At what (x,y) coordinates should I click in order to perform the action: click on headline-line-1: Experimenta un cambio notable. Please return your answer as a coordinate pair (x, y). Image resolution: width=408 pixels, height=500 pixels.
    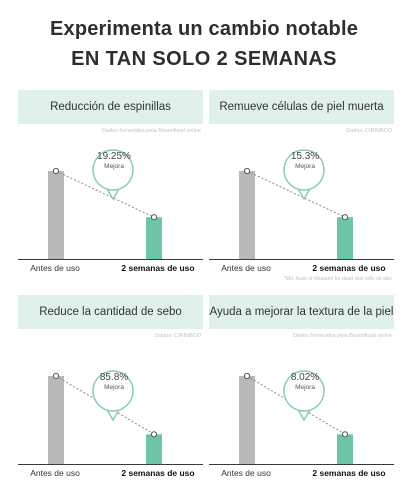
    Looking at the image, I should click on (204, 29).